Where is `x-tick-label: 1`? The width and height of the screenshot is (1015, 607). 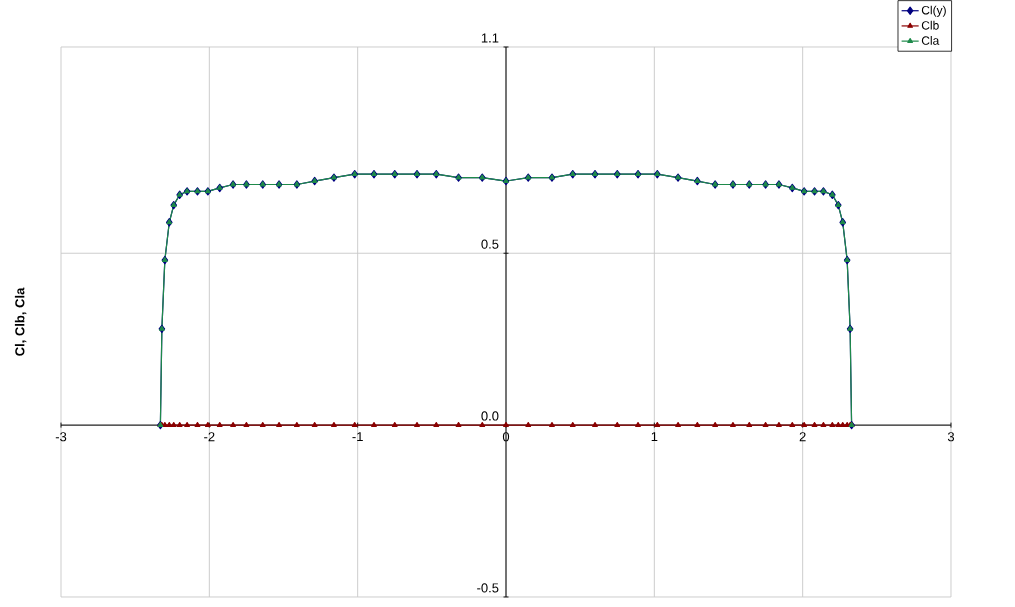
x-tick-label: 1 is located at coordinates (654, 437).